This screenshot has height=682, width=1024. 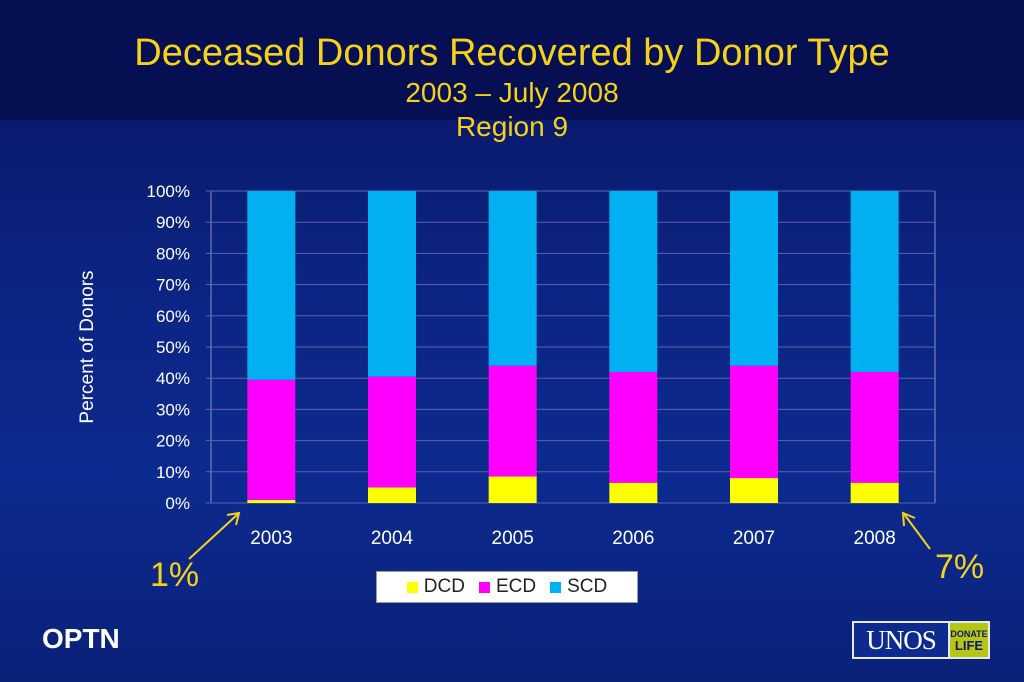 What do you see at coordinates (484, 587) in the screenshot?
I see `legend-swatch-ecd` at bounding box center [484, 587].